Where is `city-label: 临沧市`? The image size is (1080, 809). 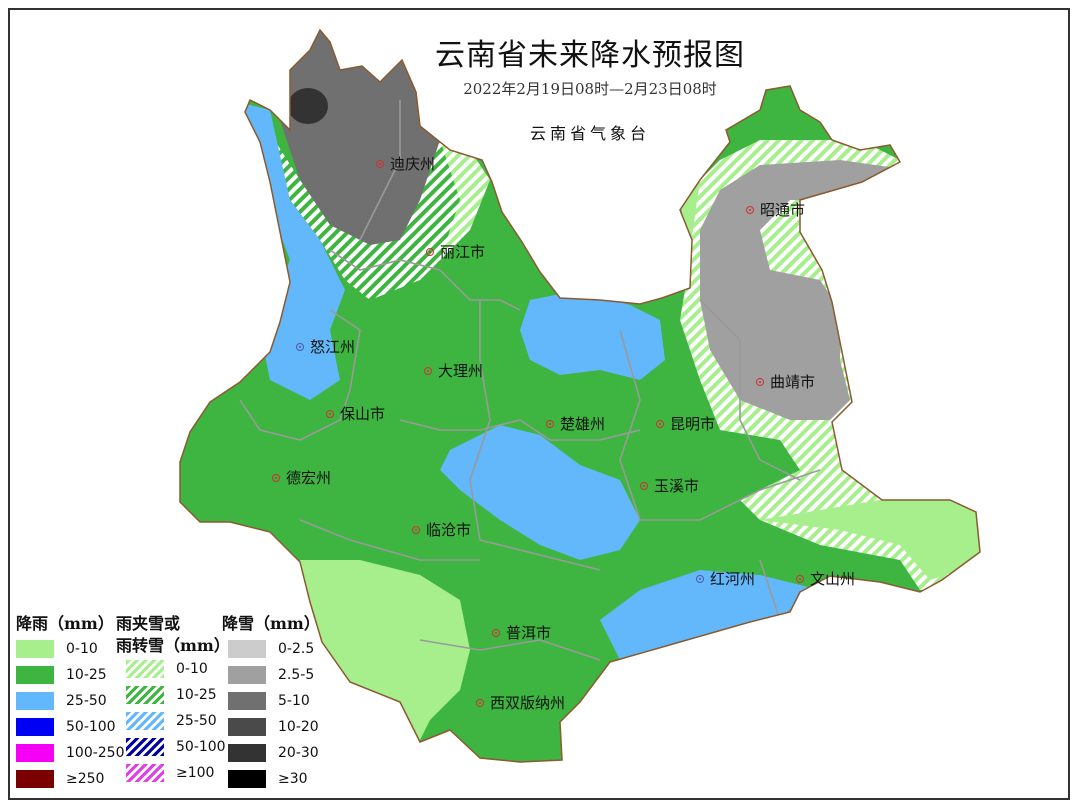
city-label: 临沧市 is located at coordinates (441, 529).